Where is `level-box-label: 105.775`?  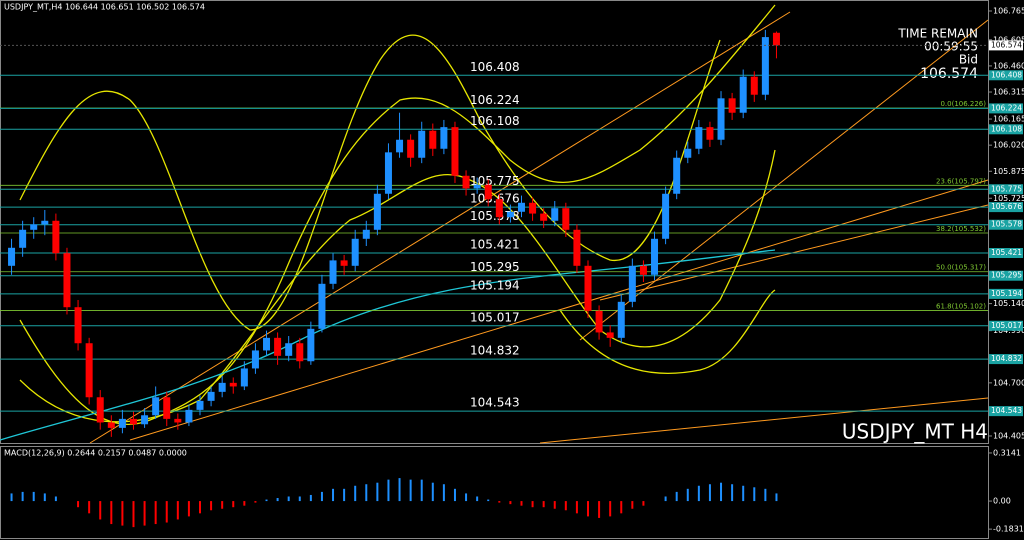 level-box-label: 105.775 is located at coordinates (1006, 188).